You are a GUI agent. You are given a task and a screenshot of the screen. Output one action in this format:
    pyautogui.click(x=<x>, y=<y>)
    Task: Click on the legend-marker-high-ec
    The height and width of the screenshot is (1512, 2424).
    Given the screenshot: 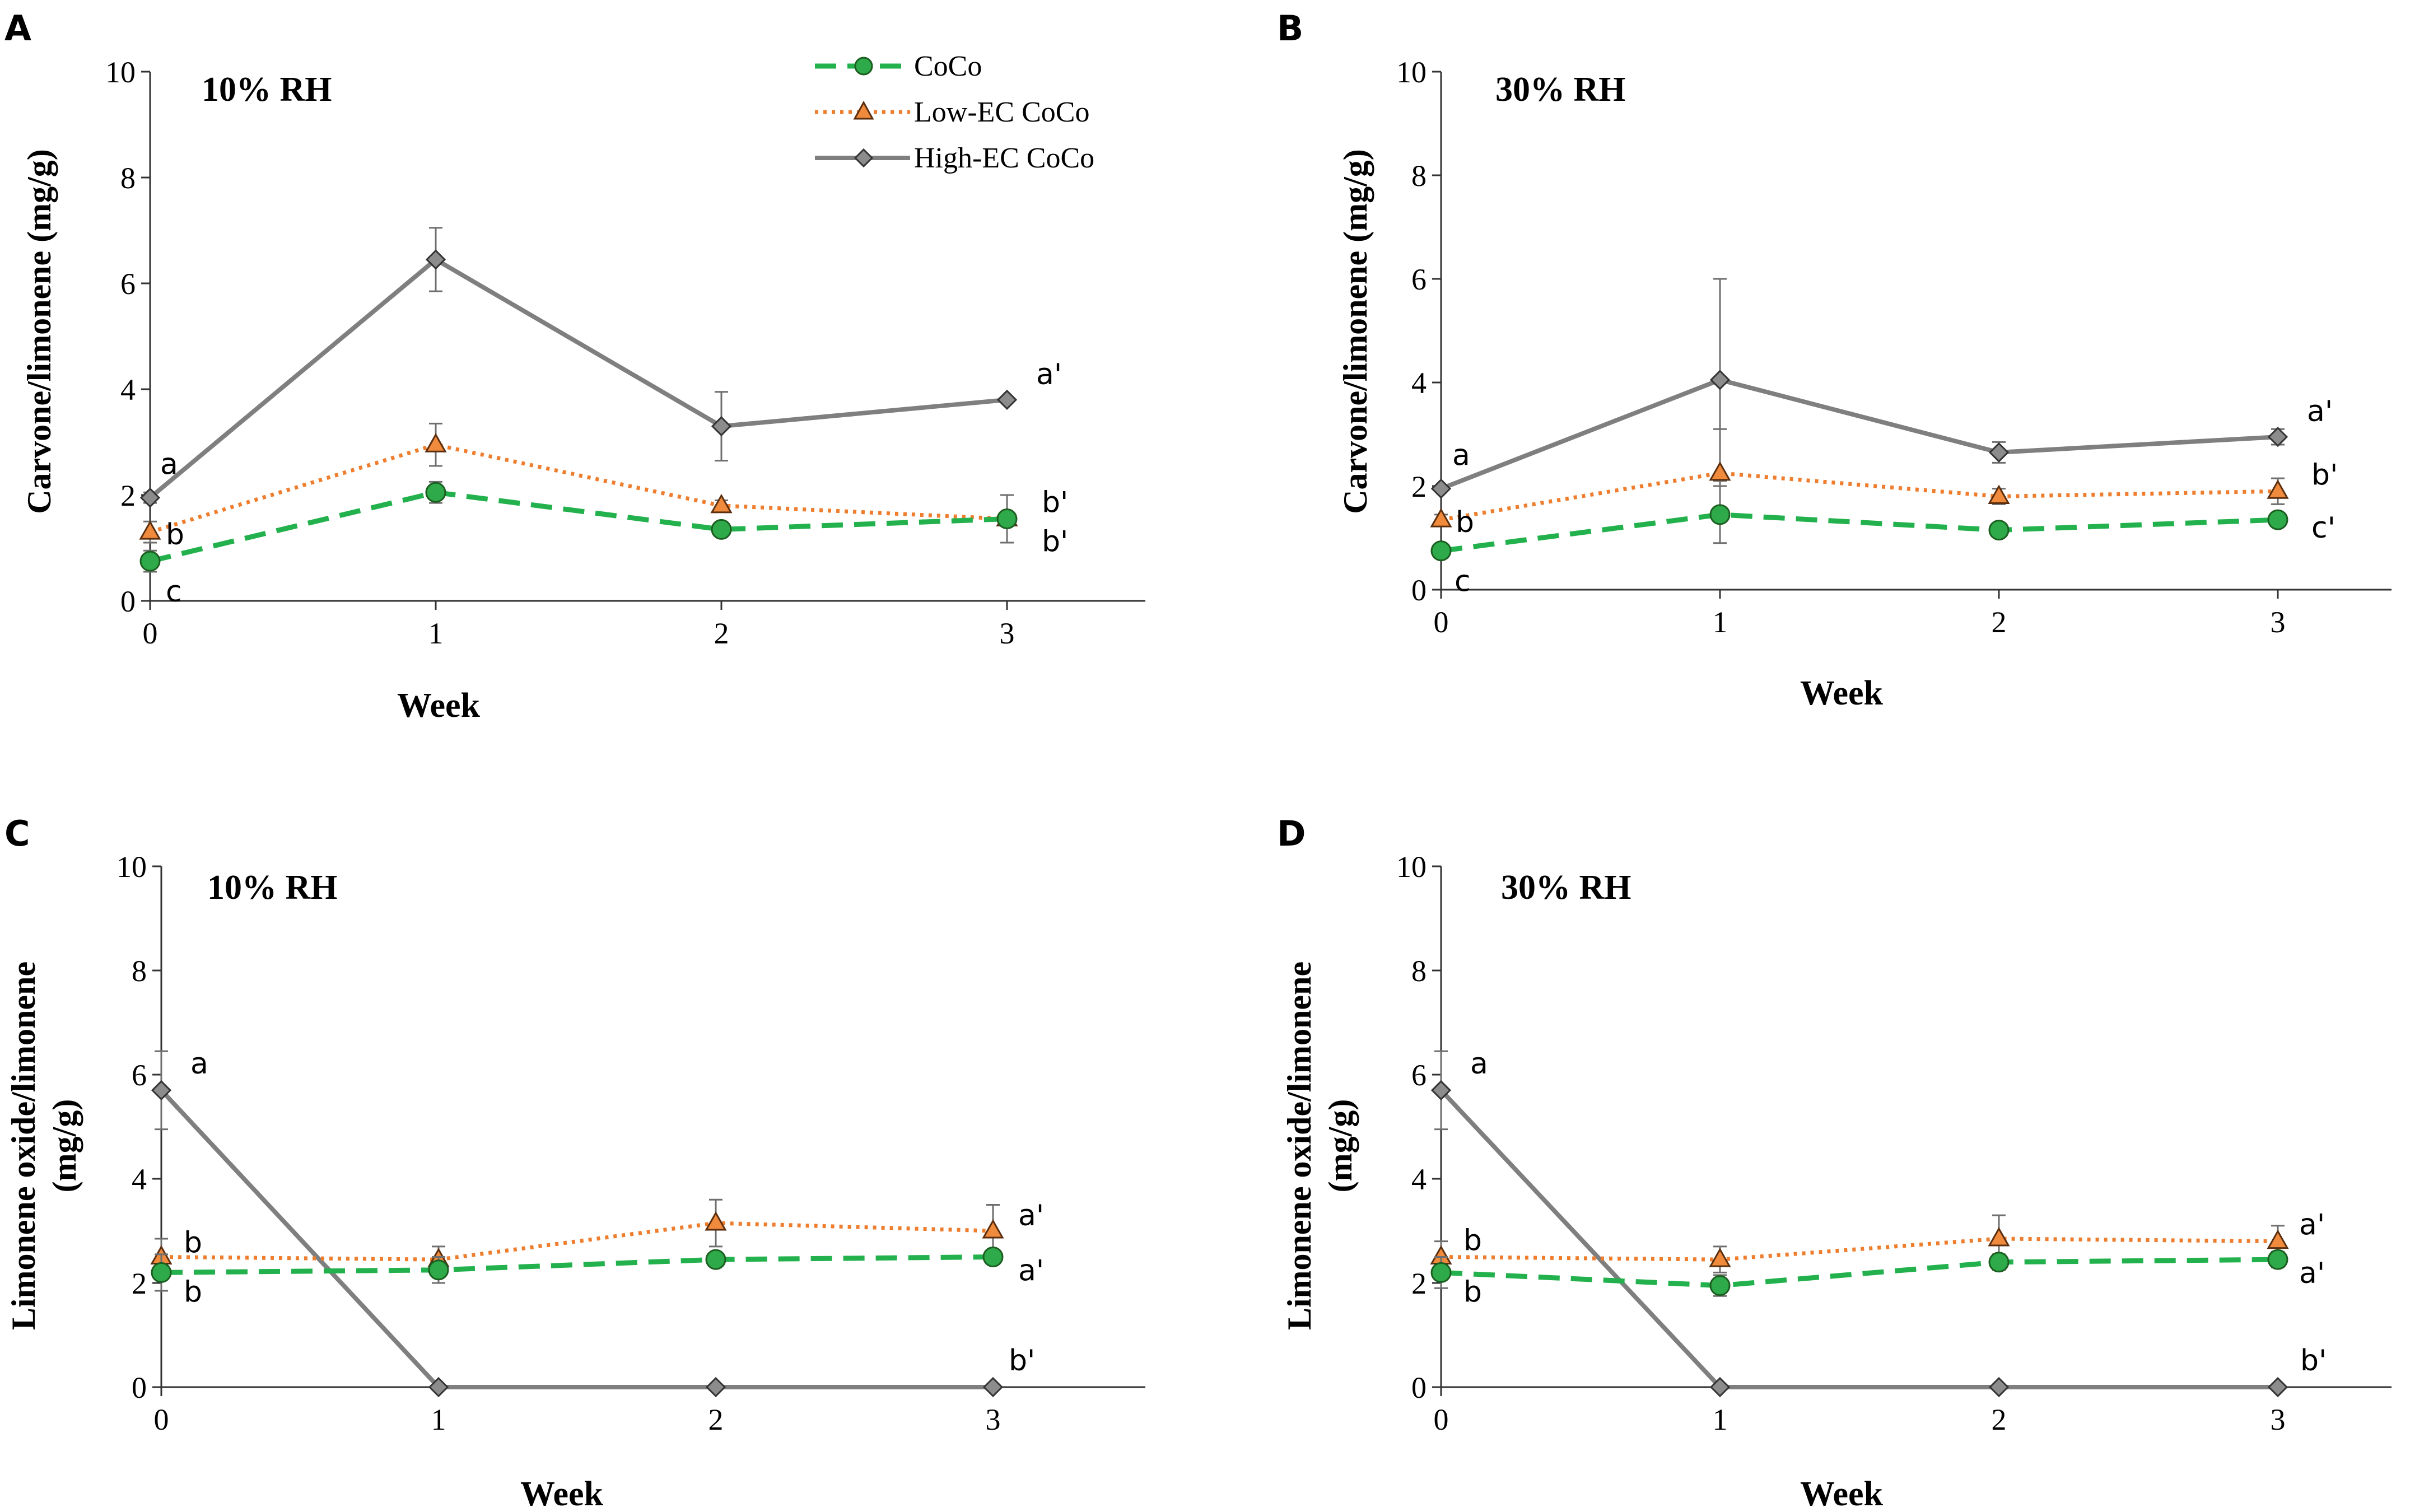 What is the action you would take?
    pyautogui.click(x=864, y=158)
    